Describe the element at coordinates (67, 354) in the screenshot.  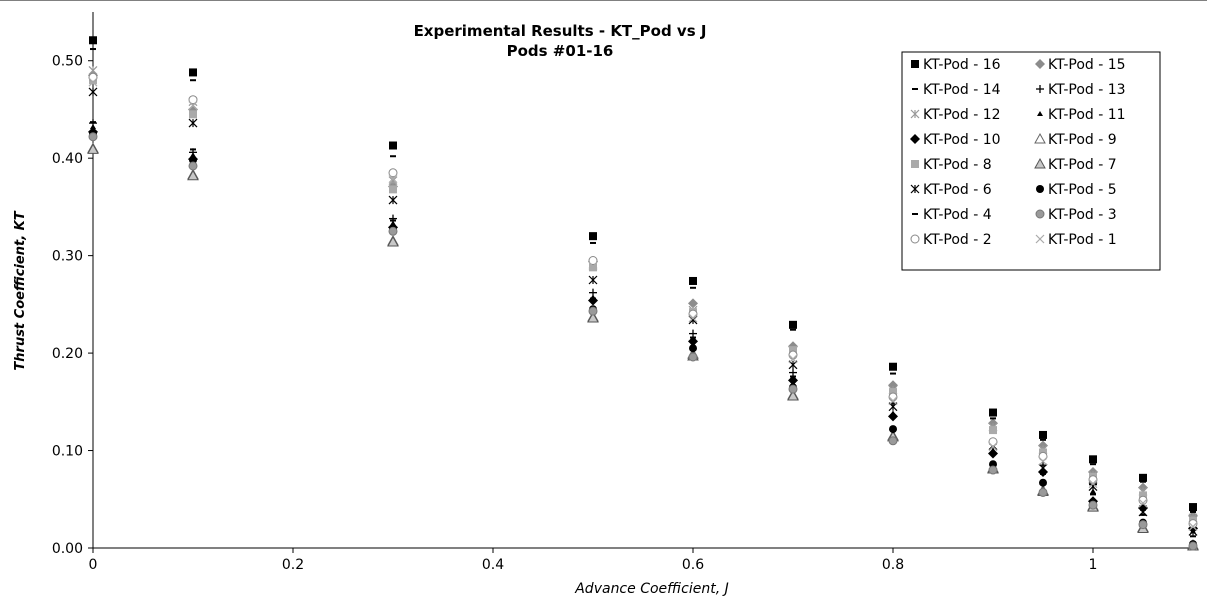
I see `y-tick-label: 0.20` at that location.